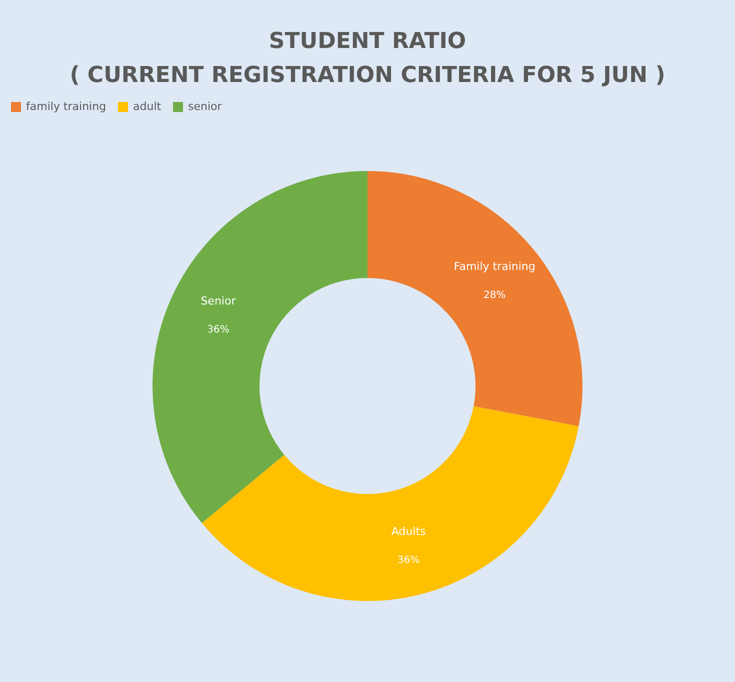  I want to click on legend-label: adult, so click(147, 106).